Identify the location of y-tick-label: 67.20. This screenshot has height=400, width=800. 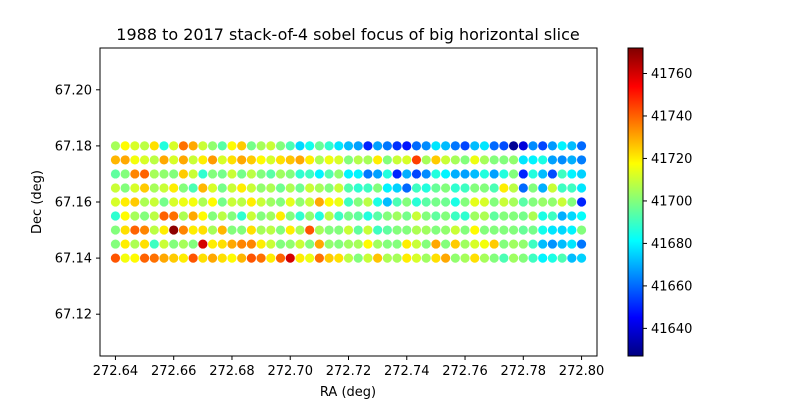
(73, 90).